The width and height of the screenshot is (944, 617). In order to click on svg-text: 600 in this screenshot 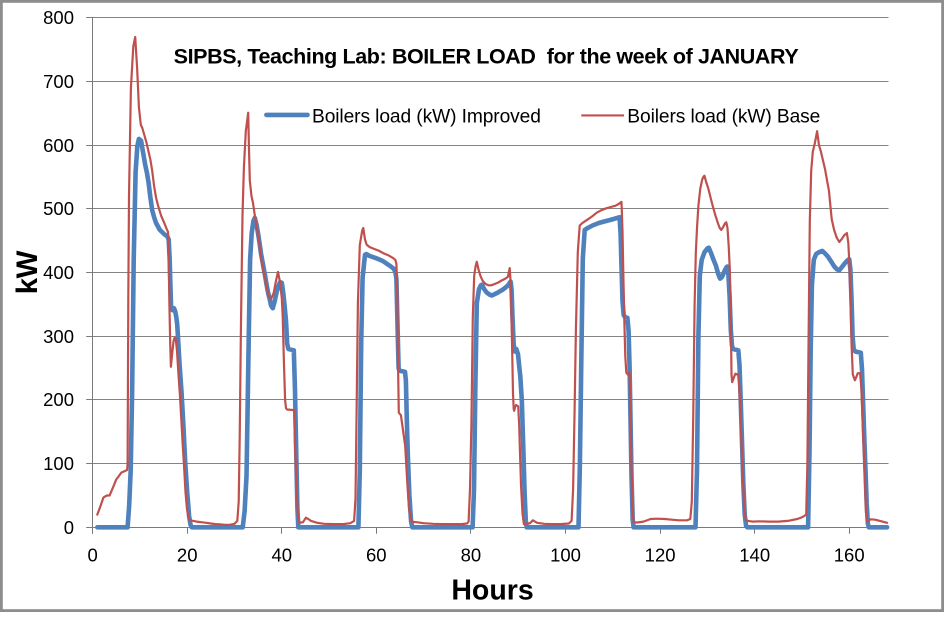, I will do `click(58, 145)`.